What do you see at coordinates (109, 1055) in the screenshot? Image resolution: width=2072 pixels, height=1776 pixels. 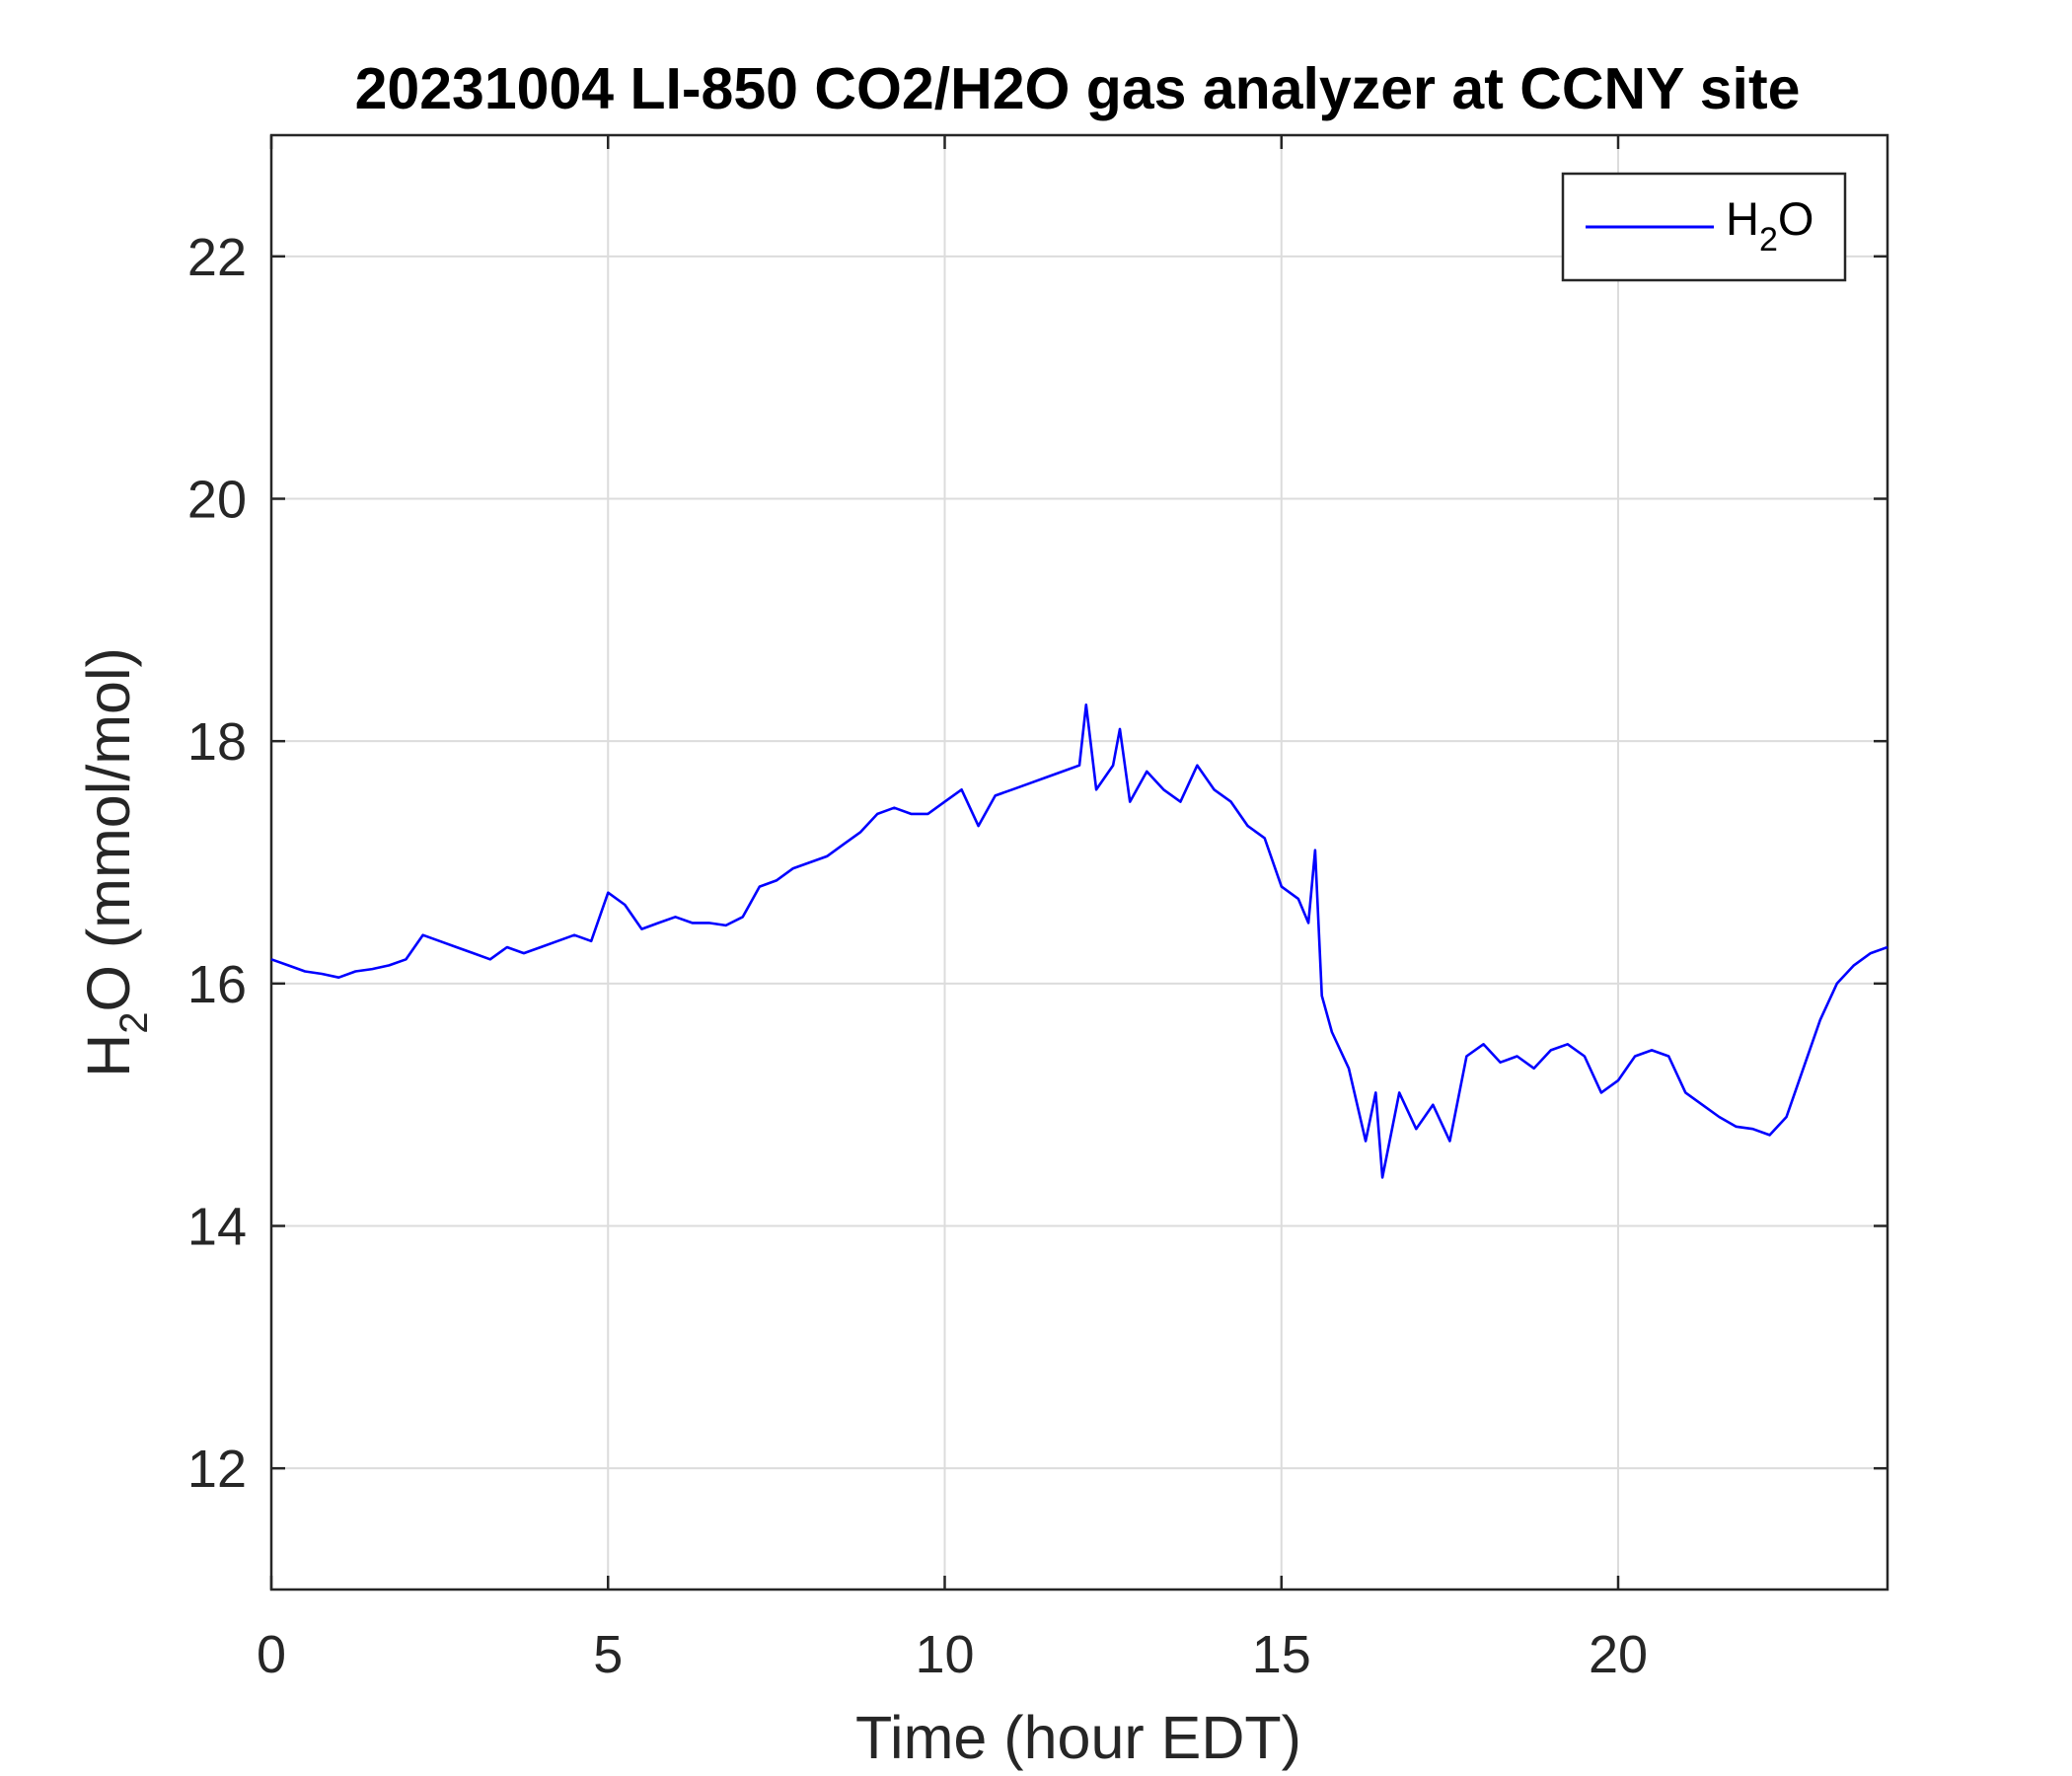 I see `y-axis-label-main: H` at bounding box center [109, 1055].